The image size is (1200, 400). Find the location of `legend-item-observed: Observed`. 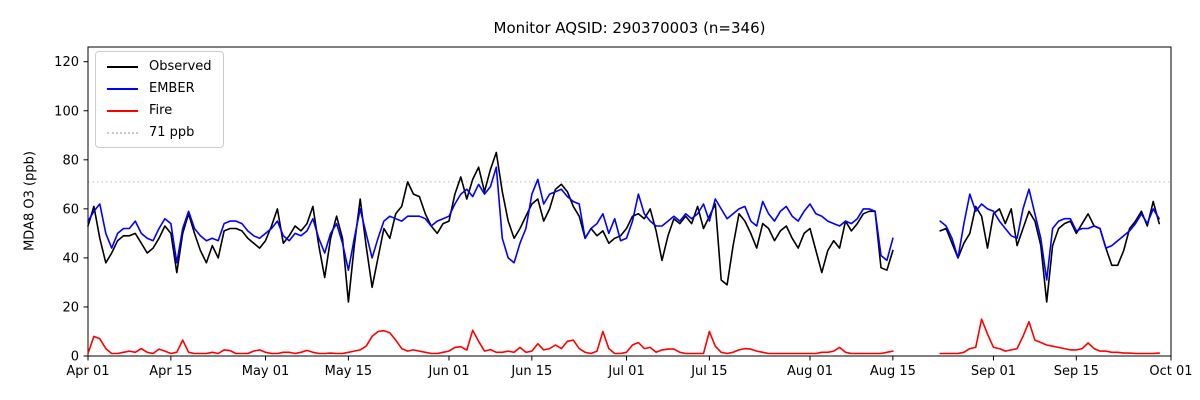

legend-item-observed: Observed is located at coordinates (159, 66).